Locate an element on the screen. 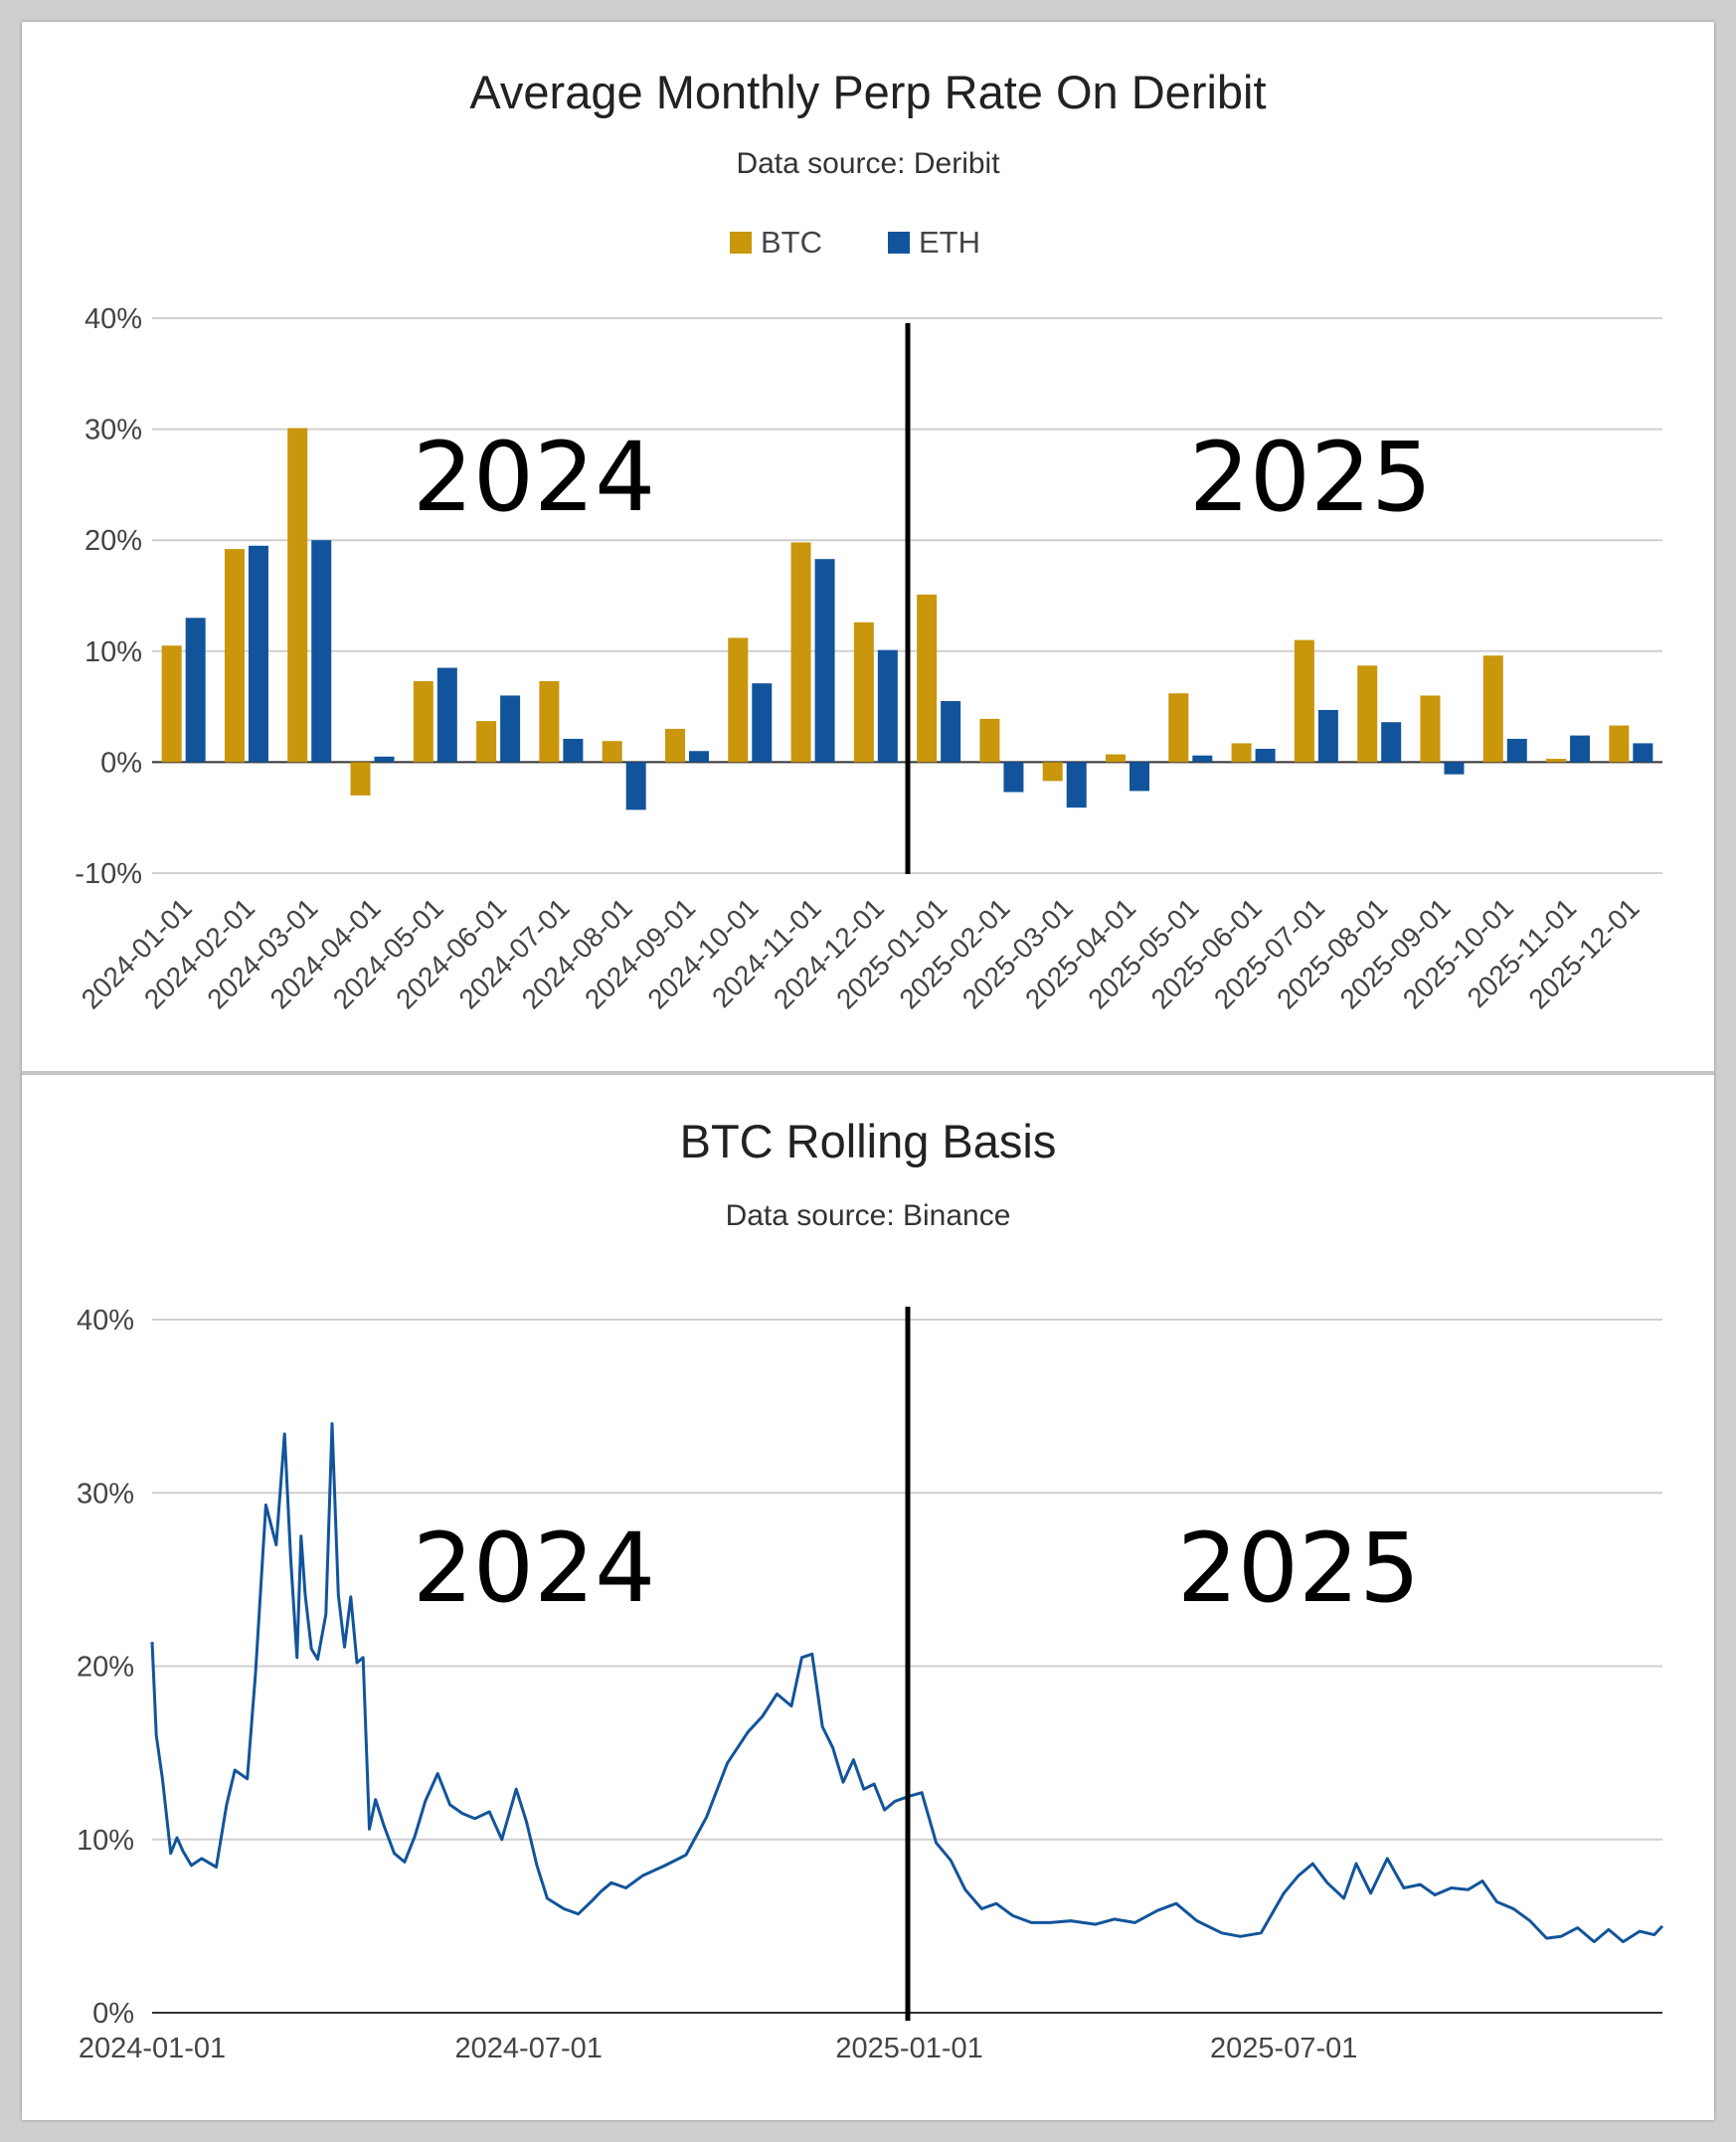  chart-title: Average Monthly Perp Rate On Deribit is located at coordinates (868, 92).